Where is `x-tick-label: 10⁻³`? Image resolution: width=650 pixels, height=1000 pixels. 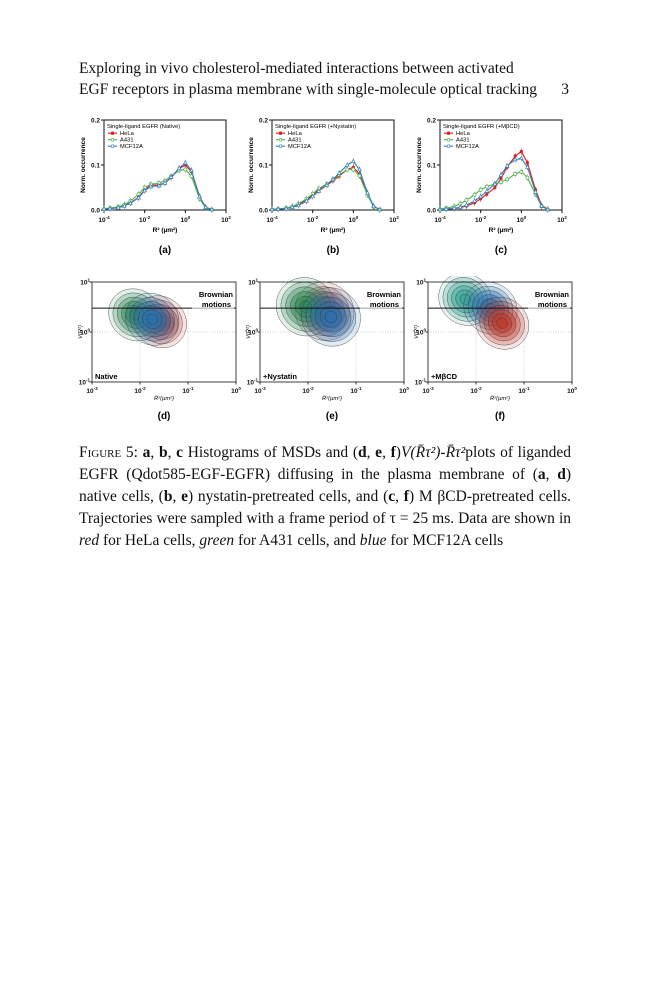 x-tick-label: 10⁻³ is located at coordinates (92, 390).